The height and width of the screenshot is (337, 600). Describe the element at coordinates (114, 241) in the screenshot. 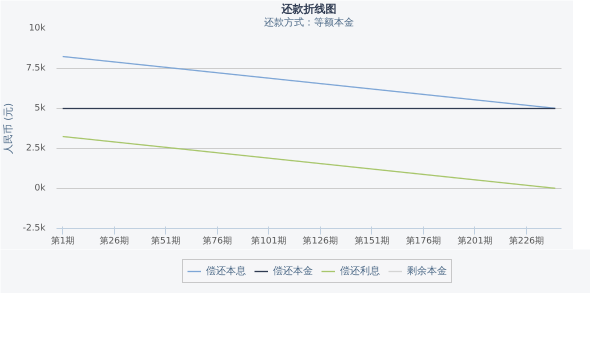

I see `x-tick-label: 第26期` at that location.